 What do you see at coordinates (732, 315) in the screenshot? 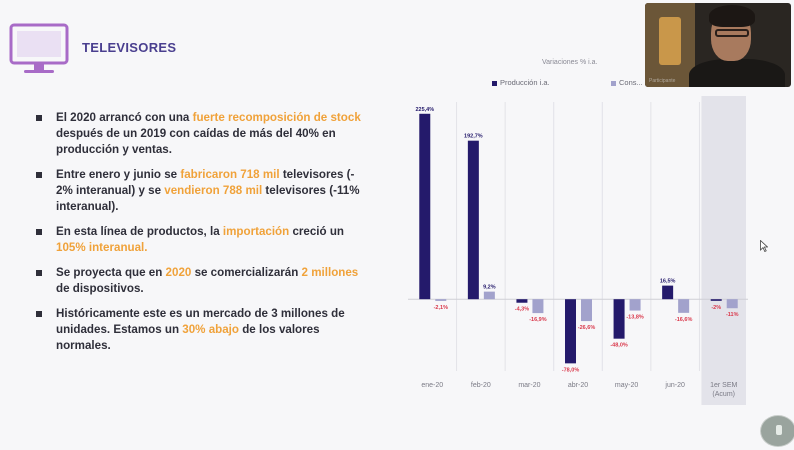
I see `data-label: -11%` at bounding box center [732, 315].